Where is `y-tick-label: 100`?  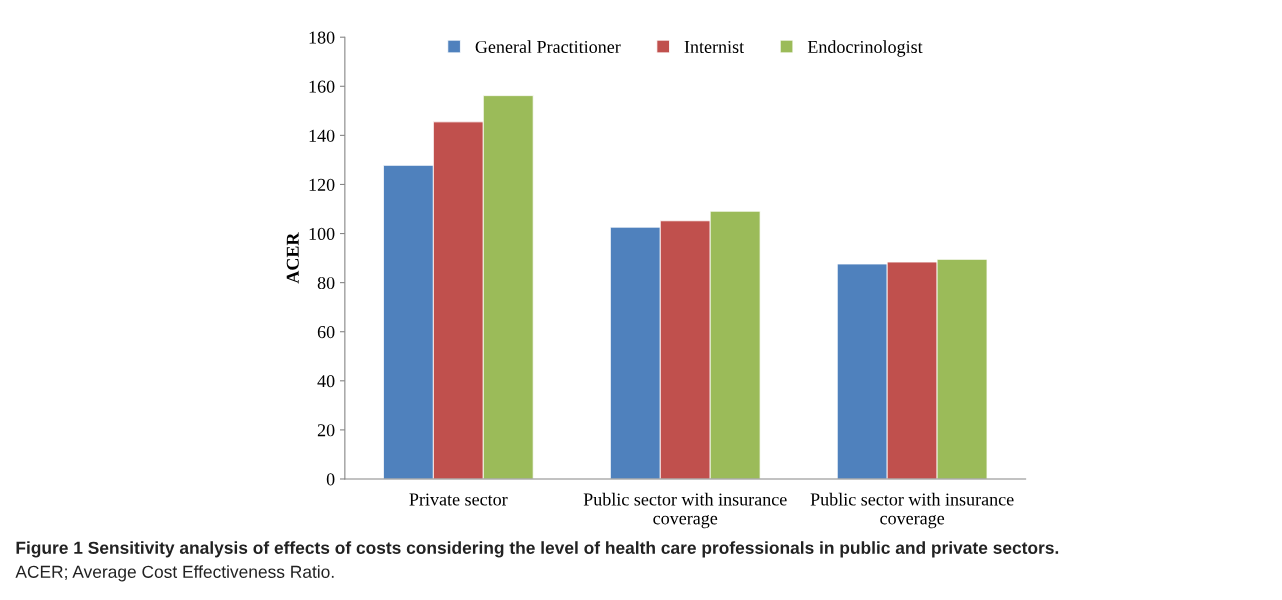 y-tick-label: 100 is located at coordinates (322, 233).